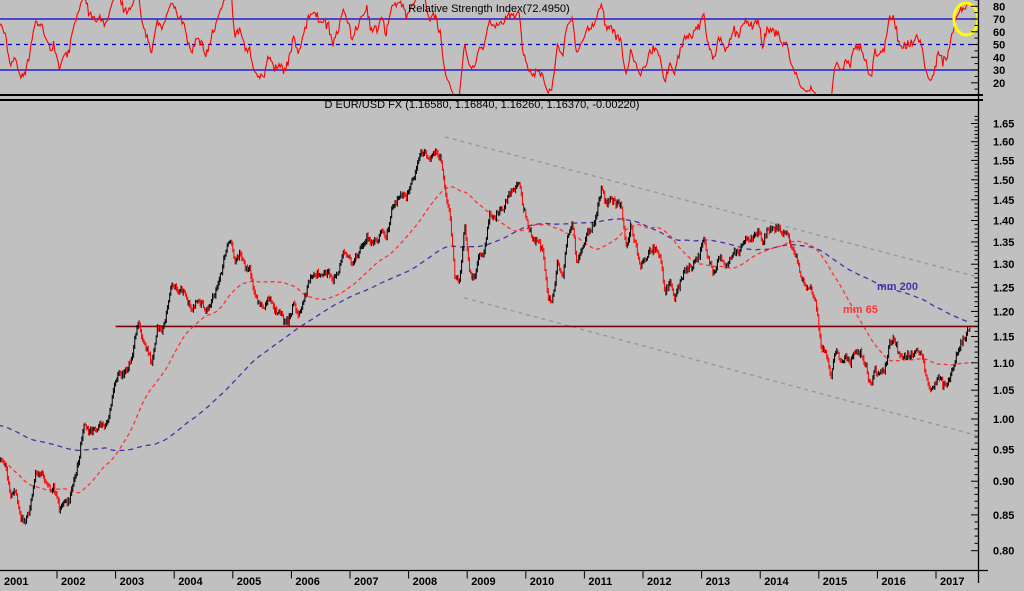 Image resolution: width=1024 pixels, height=591 pixels. What do you see at coordinates (860, 310) in the screenshot?
I see `ma65-label: mm 65` at bounding box center [860, 310].